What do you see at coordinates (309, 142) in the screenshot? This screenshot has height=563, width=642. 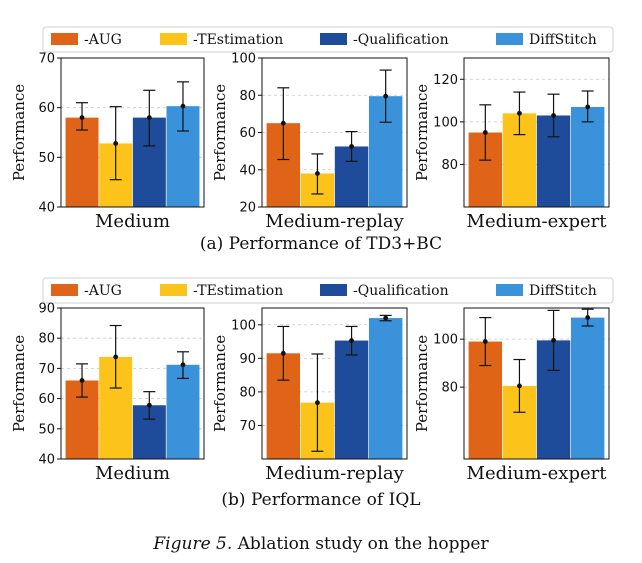 I see `panel-a-medium-replay: 20 40 60 80 100 Performance Medium-replay` at bounding box center [309, 142].